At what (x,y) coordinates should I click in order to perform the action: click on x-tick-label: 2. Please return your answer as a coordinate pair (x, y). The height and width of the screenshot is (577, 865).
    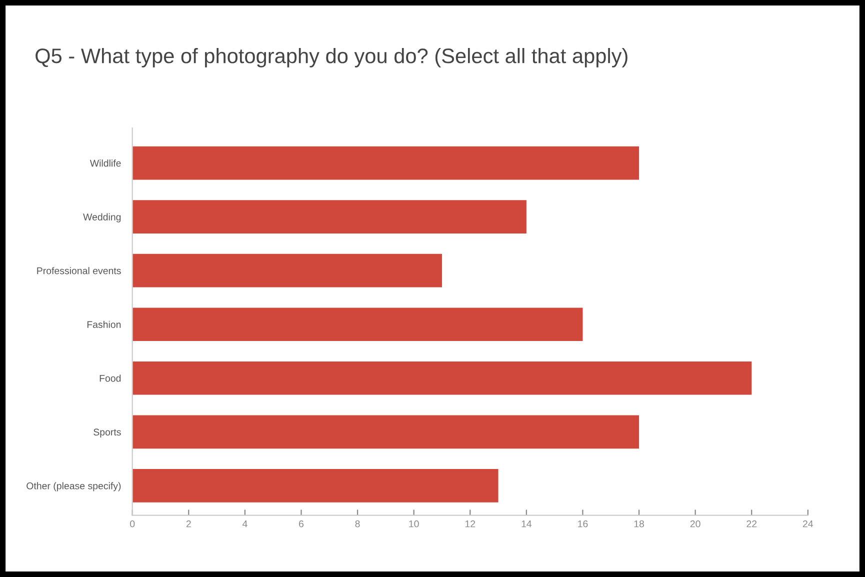
    Looking at the image, I should click on (188, 524).